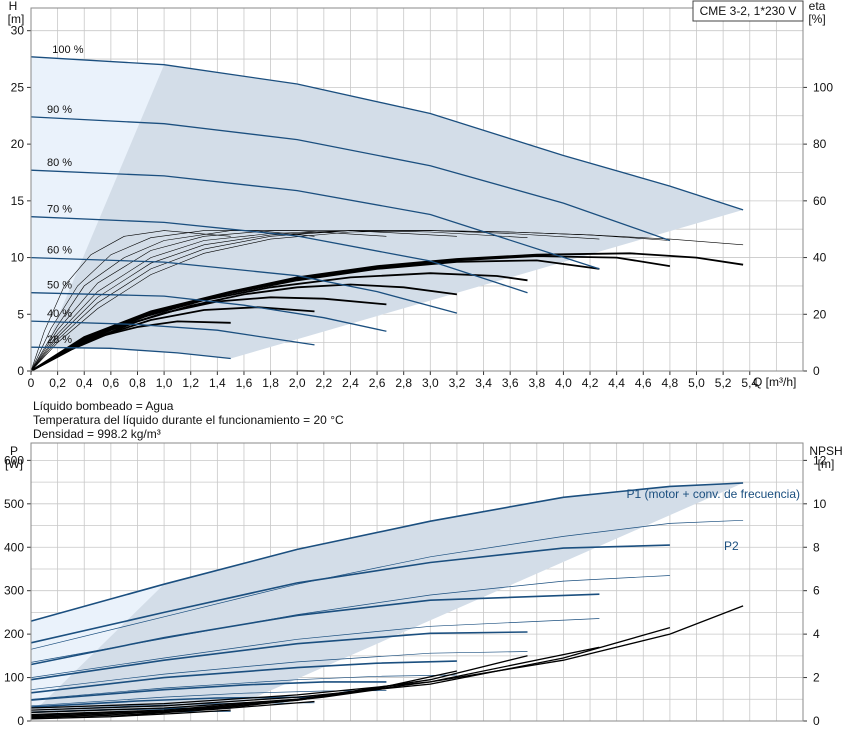 This screenshot has height=742, width=847. Describe the element at coordinates (84, 383) in the screenshot. I see `x-tick-label: 0,4` at that location.